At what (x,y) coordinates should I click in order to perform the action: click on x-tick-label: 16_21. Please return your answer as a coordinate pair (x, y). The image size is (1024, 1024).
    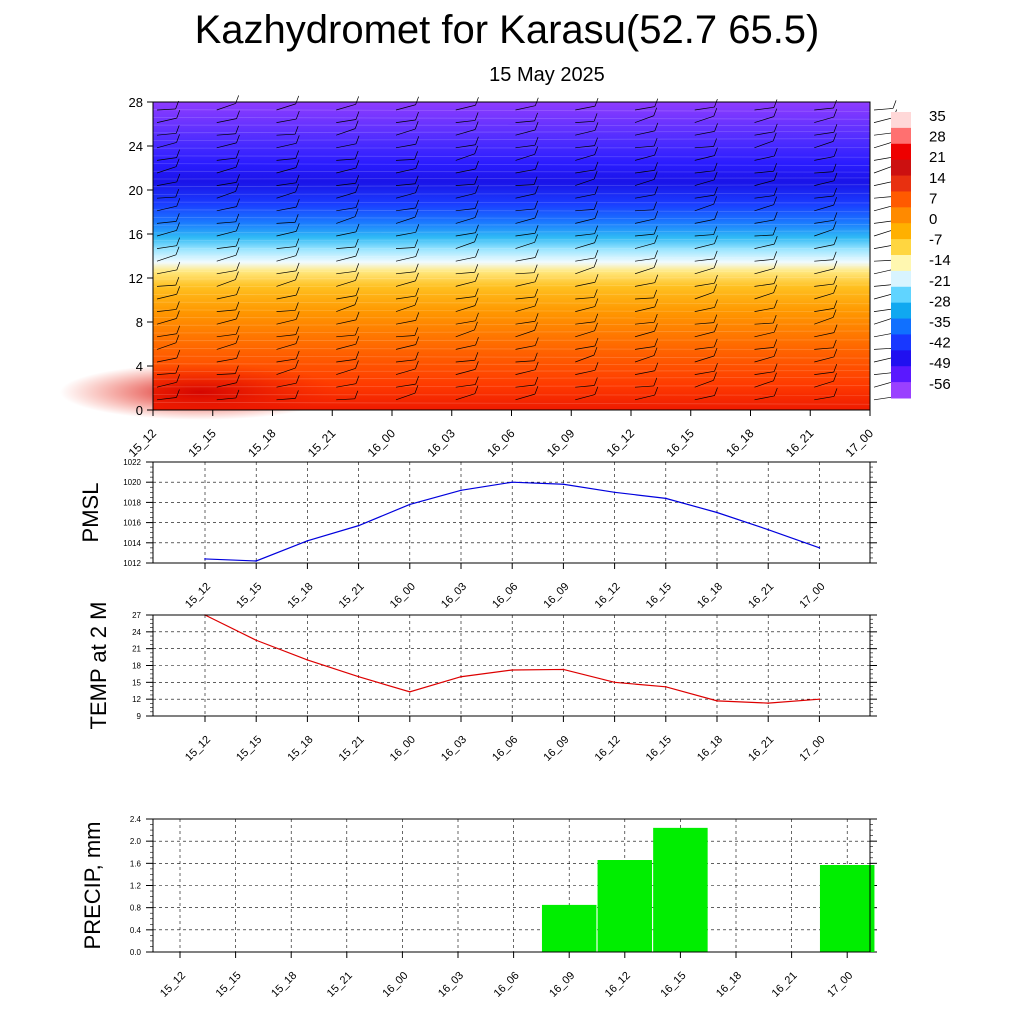
    Looking at the image, I should click on (761, 596).